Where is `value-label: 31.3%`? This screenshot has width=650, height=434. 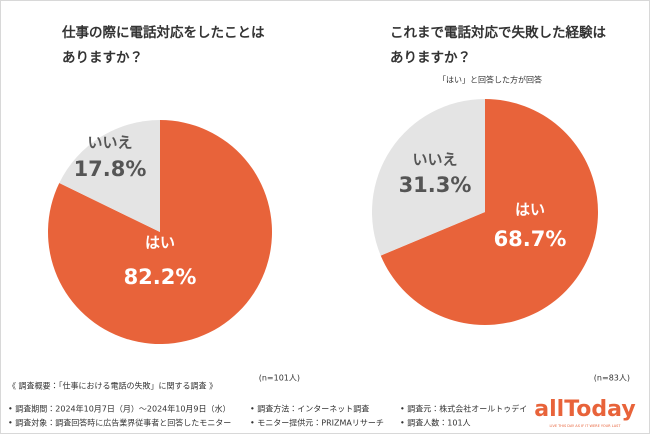 value-label: 31.3% is located at coordinates (435, 185).